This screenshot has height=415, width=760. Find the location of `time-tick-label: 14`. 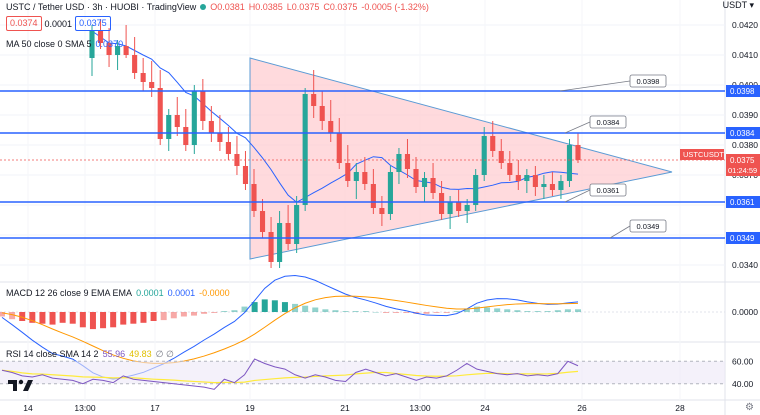

time-tick-label: 14 is located at coordinates (28, 408).